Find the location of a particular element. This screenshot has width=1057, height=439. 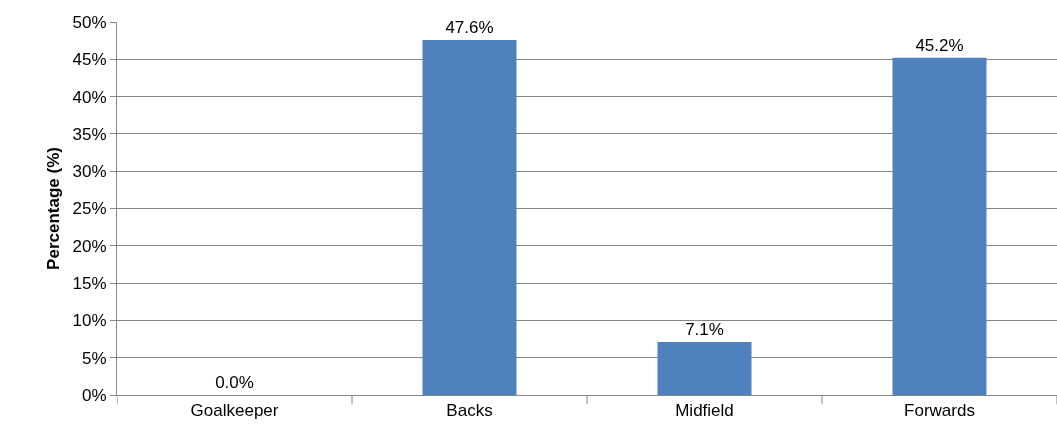

y-tick-label: 15% is located at coordinates (89, 284).